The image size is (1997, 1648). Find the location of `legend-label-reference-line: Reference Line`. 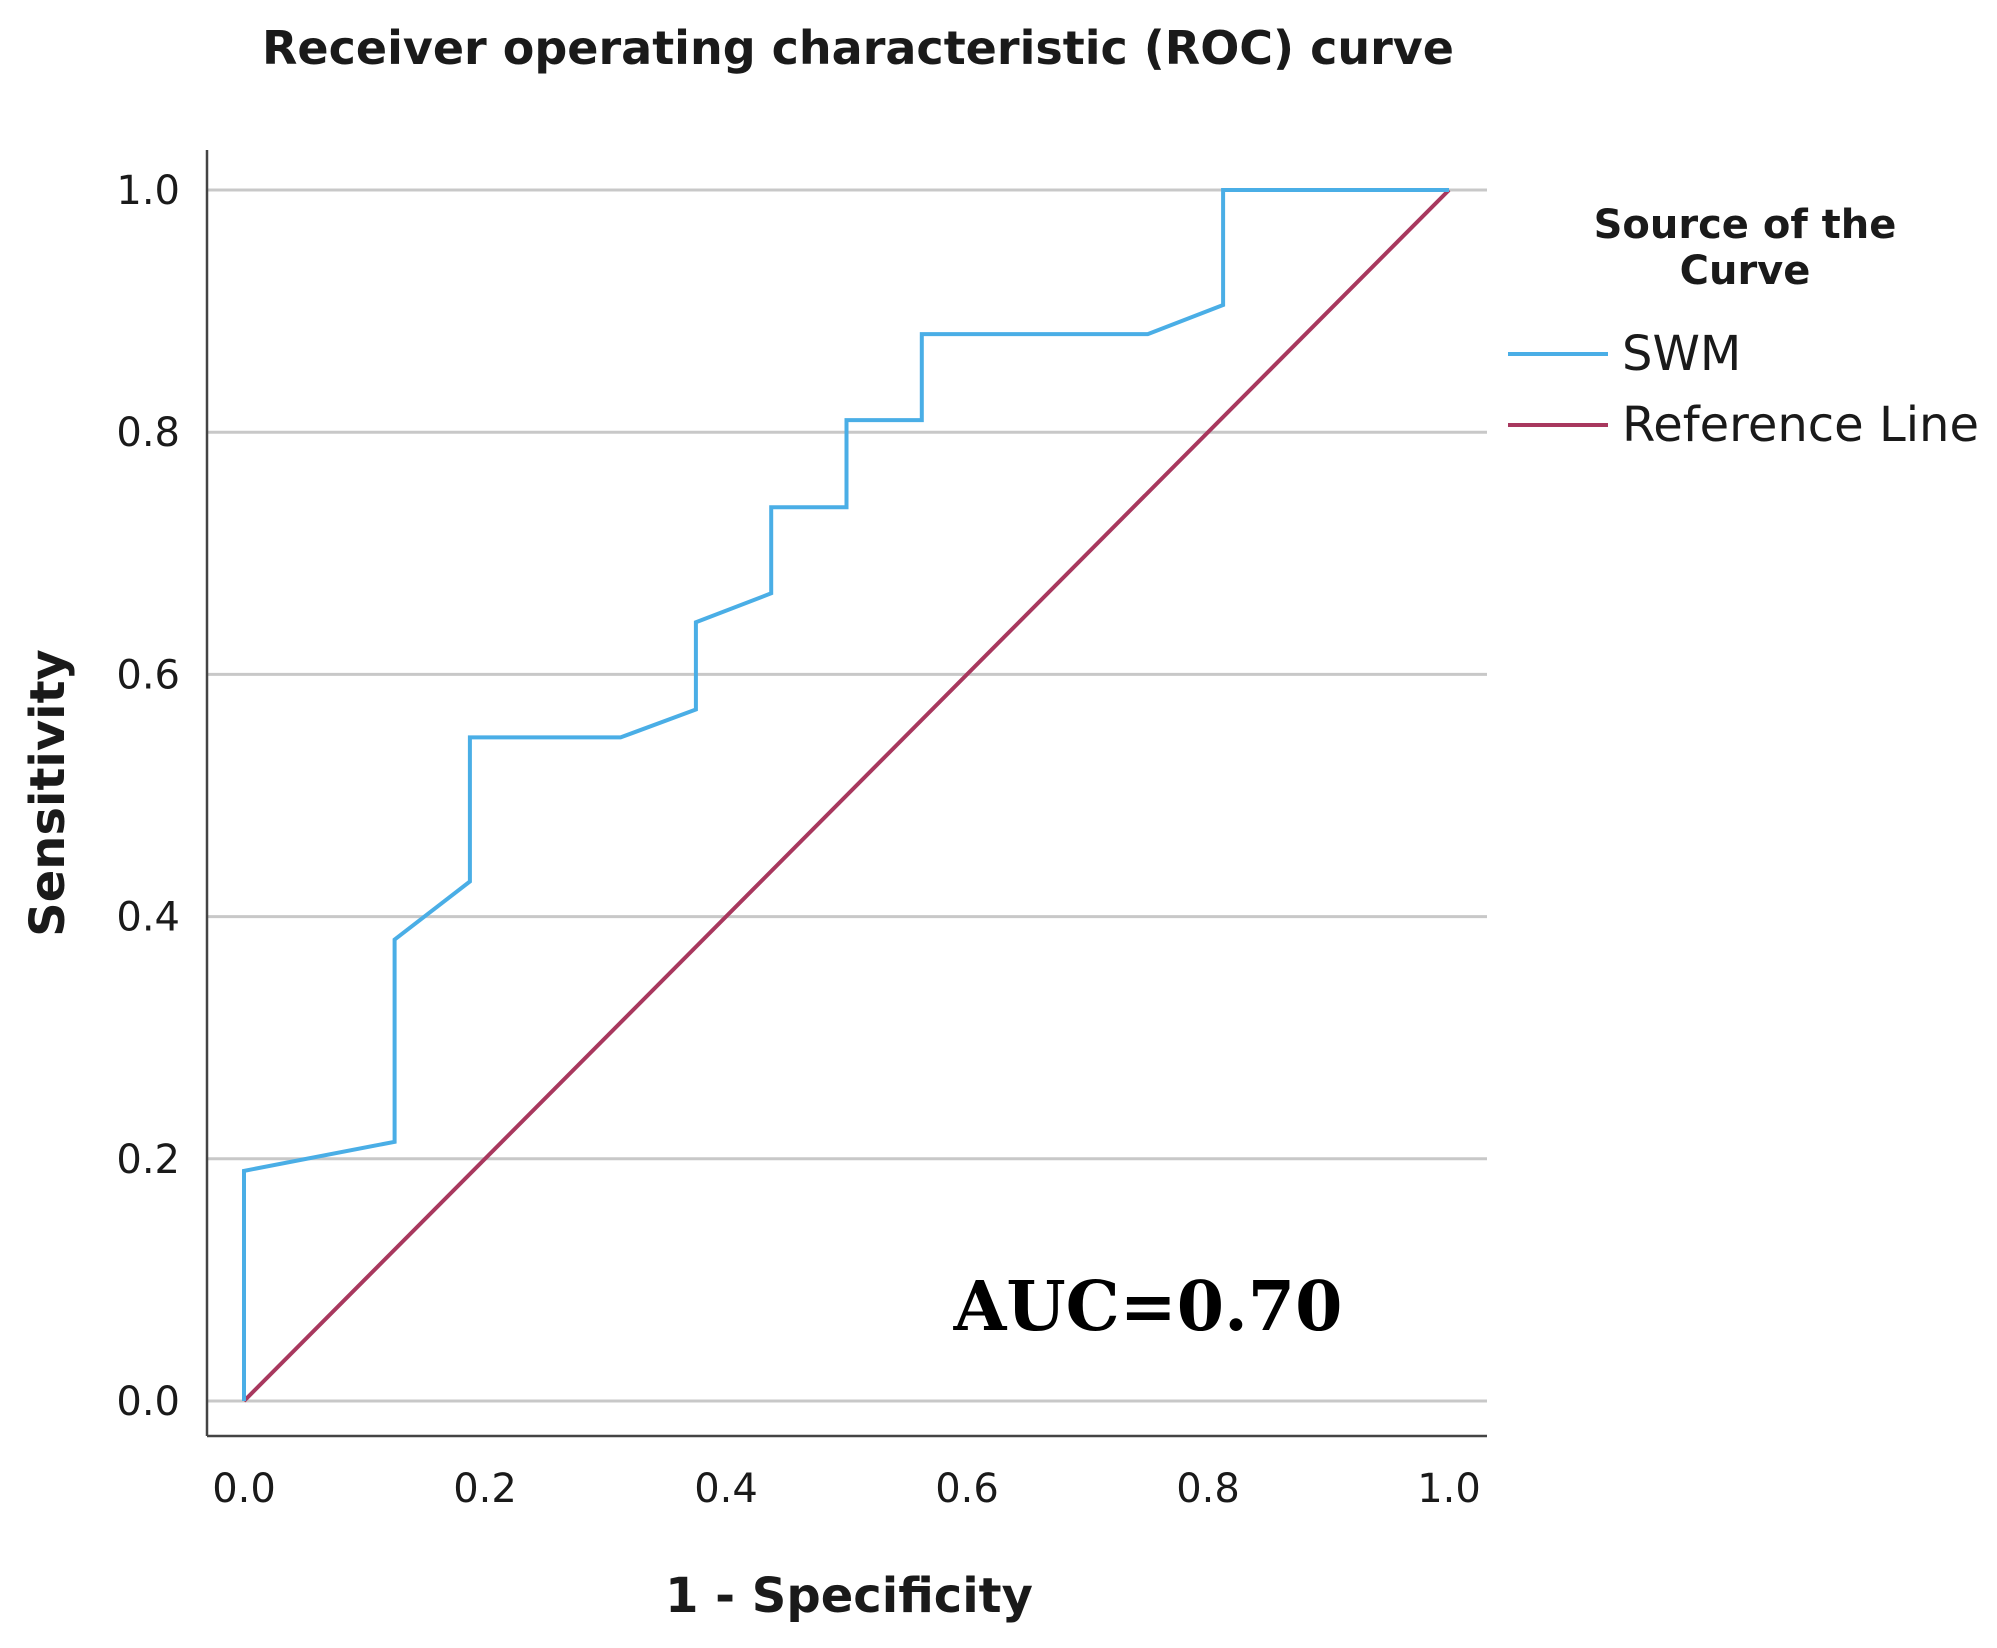

legend-label-reference-line: Reference Line is located at coordinates (1800, 425).